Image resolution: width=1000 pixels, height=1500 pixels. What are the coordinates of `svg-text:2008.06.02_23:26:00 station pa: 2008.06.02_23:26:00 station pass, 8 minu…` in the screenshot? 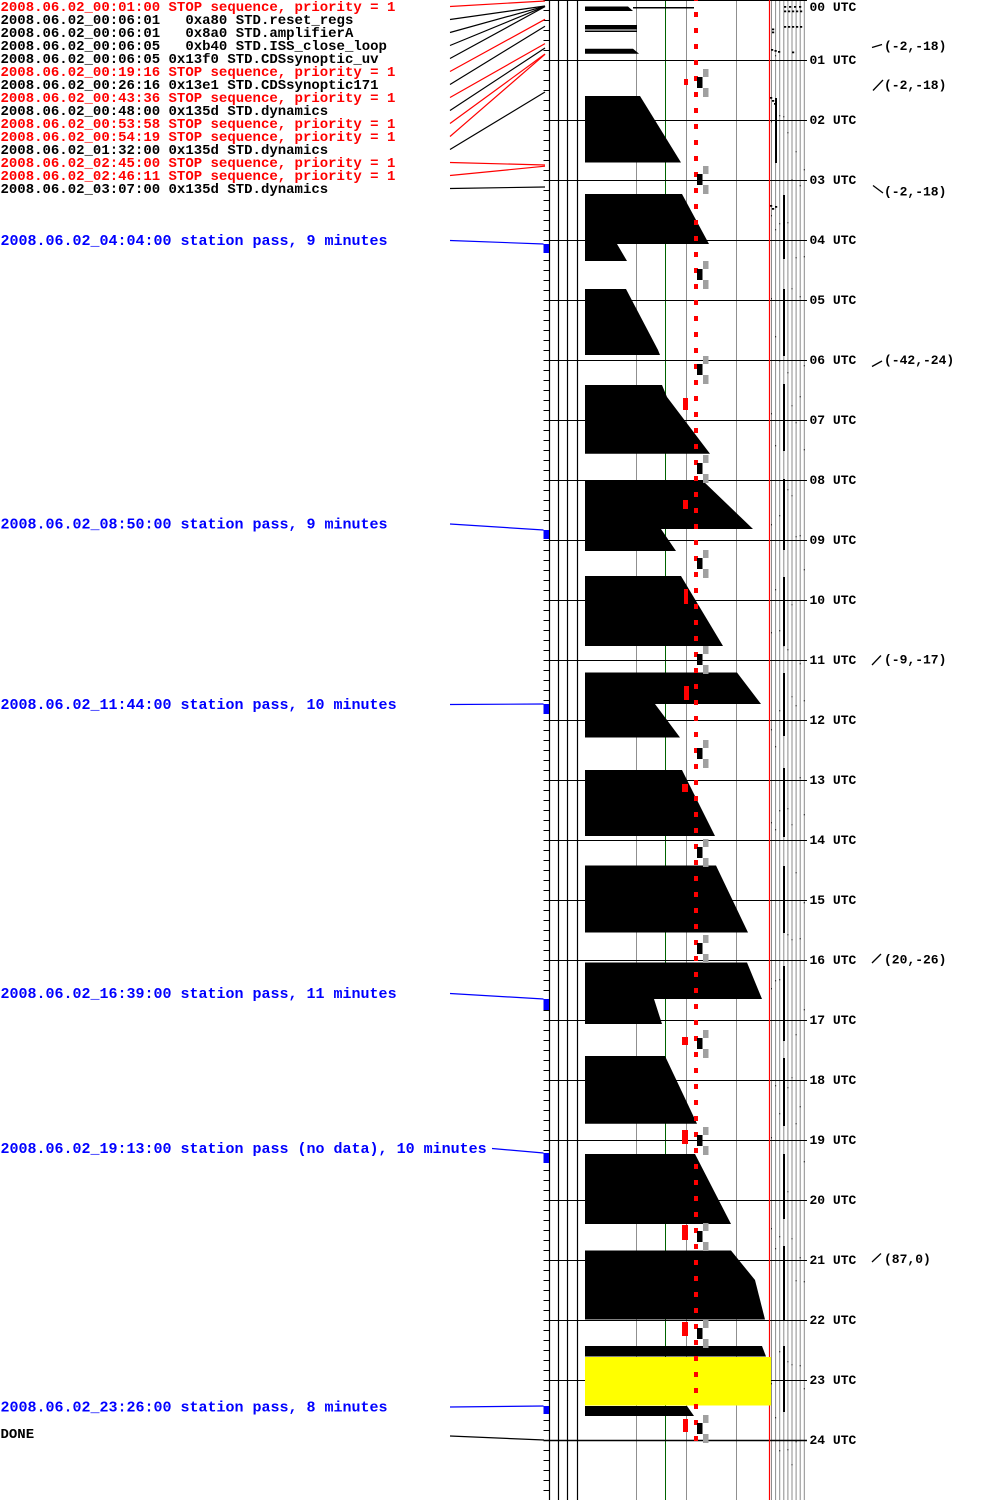 It's located at (194, 1408).